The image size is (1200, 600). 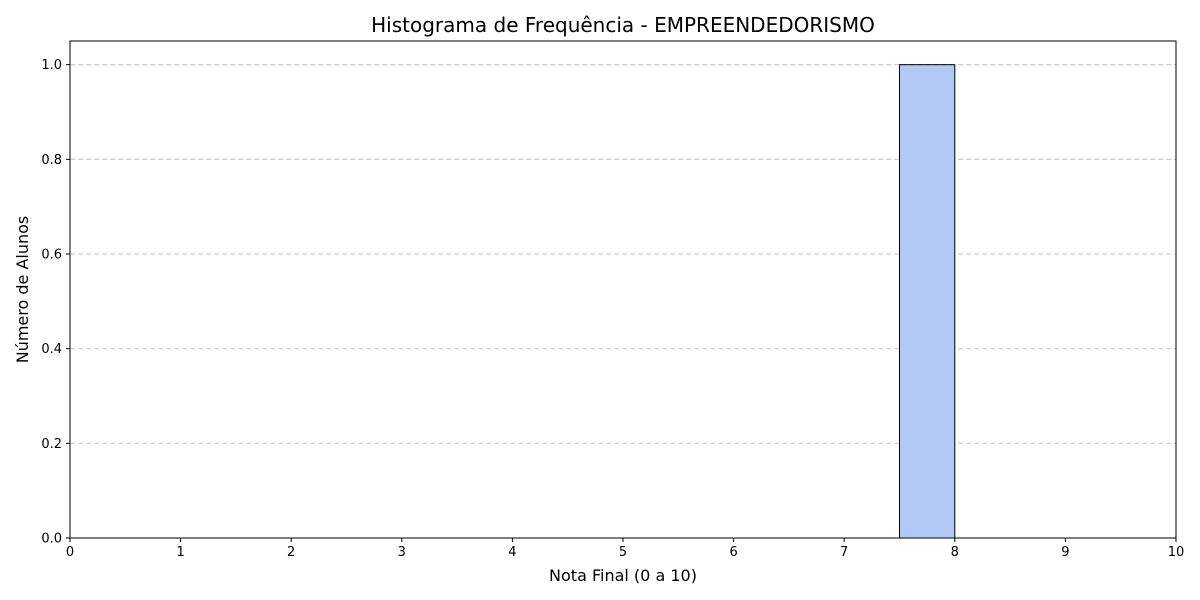 I want to click on x-tick-label: 7, so click(x=844, y=552).